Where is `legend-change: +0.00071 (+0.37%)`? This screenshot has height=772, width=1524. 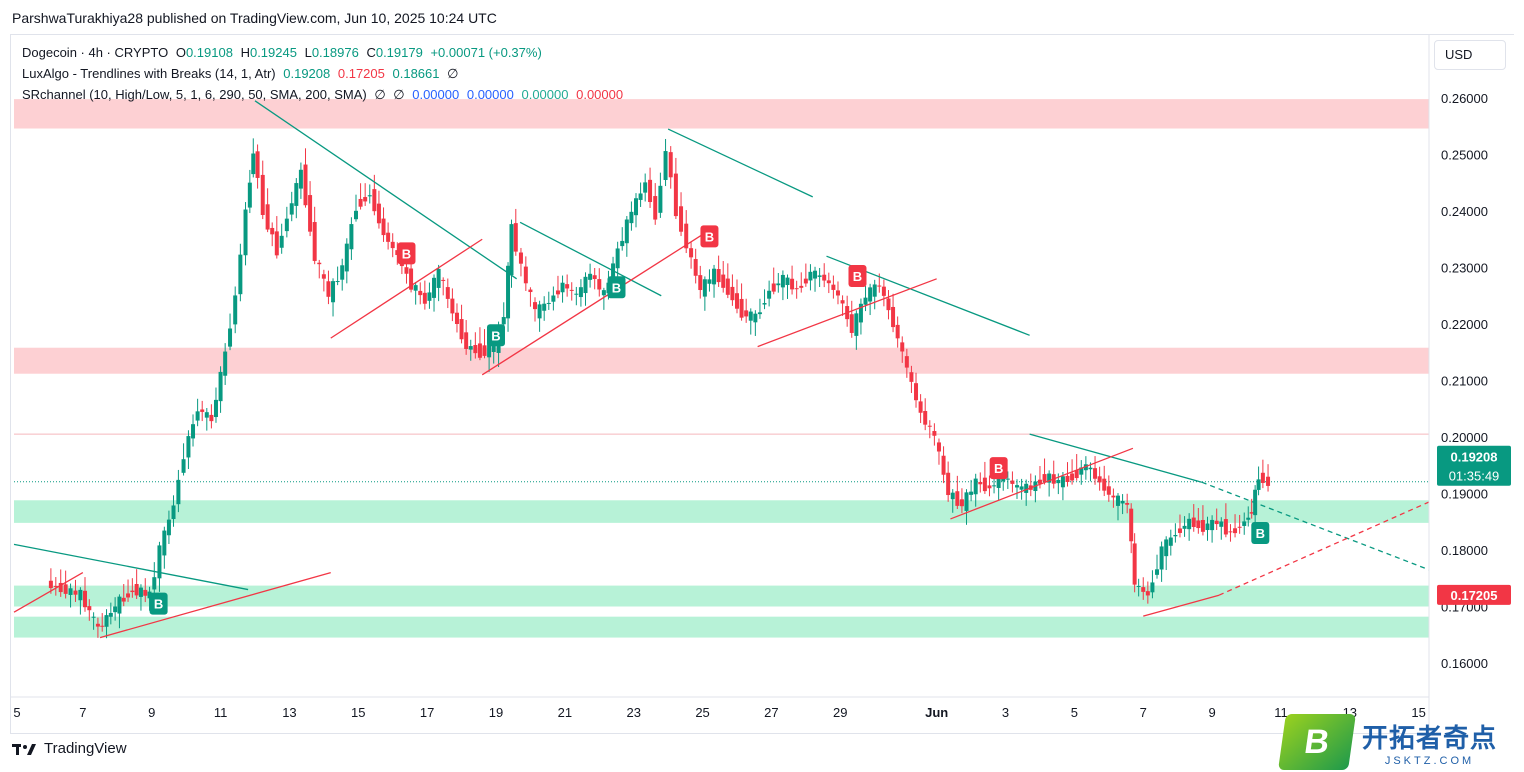
legend-change: +0.00071 (+0.37%) is located at coordinates (486, 52).